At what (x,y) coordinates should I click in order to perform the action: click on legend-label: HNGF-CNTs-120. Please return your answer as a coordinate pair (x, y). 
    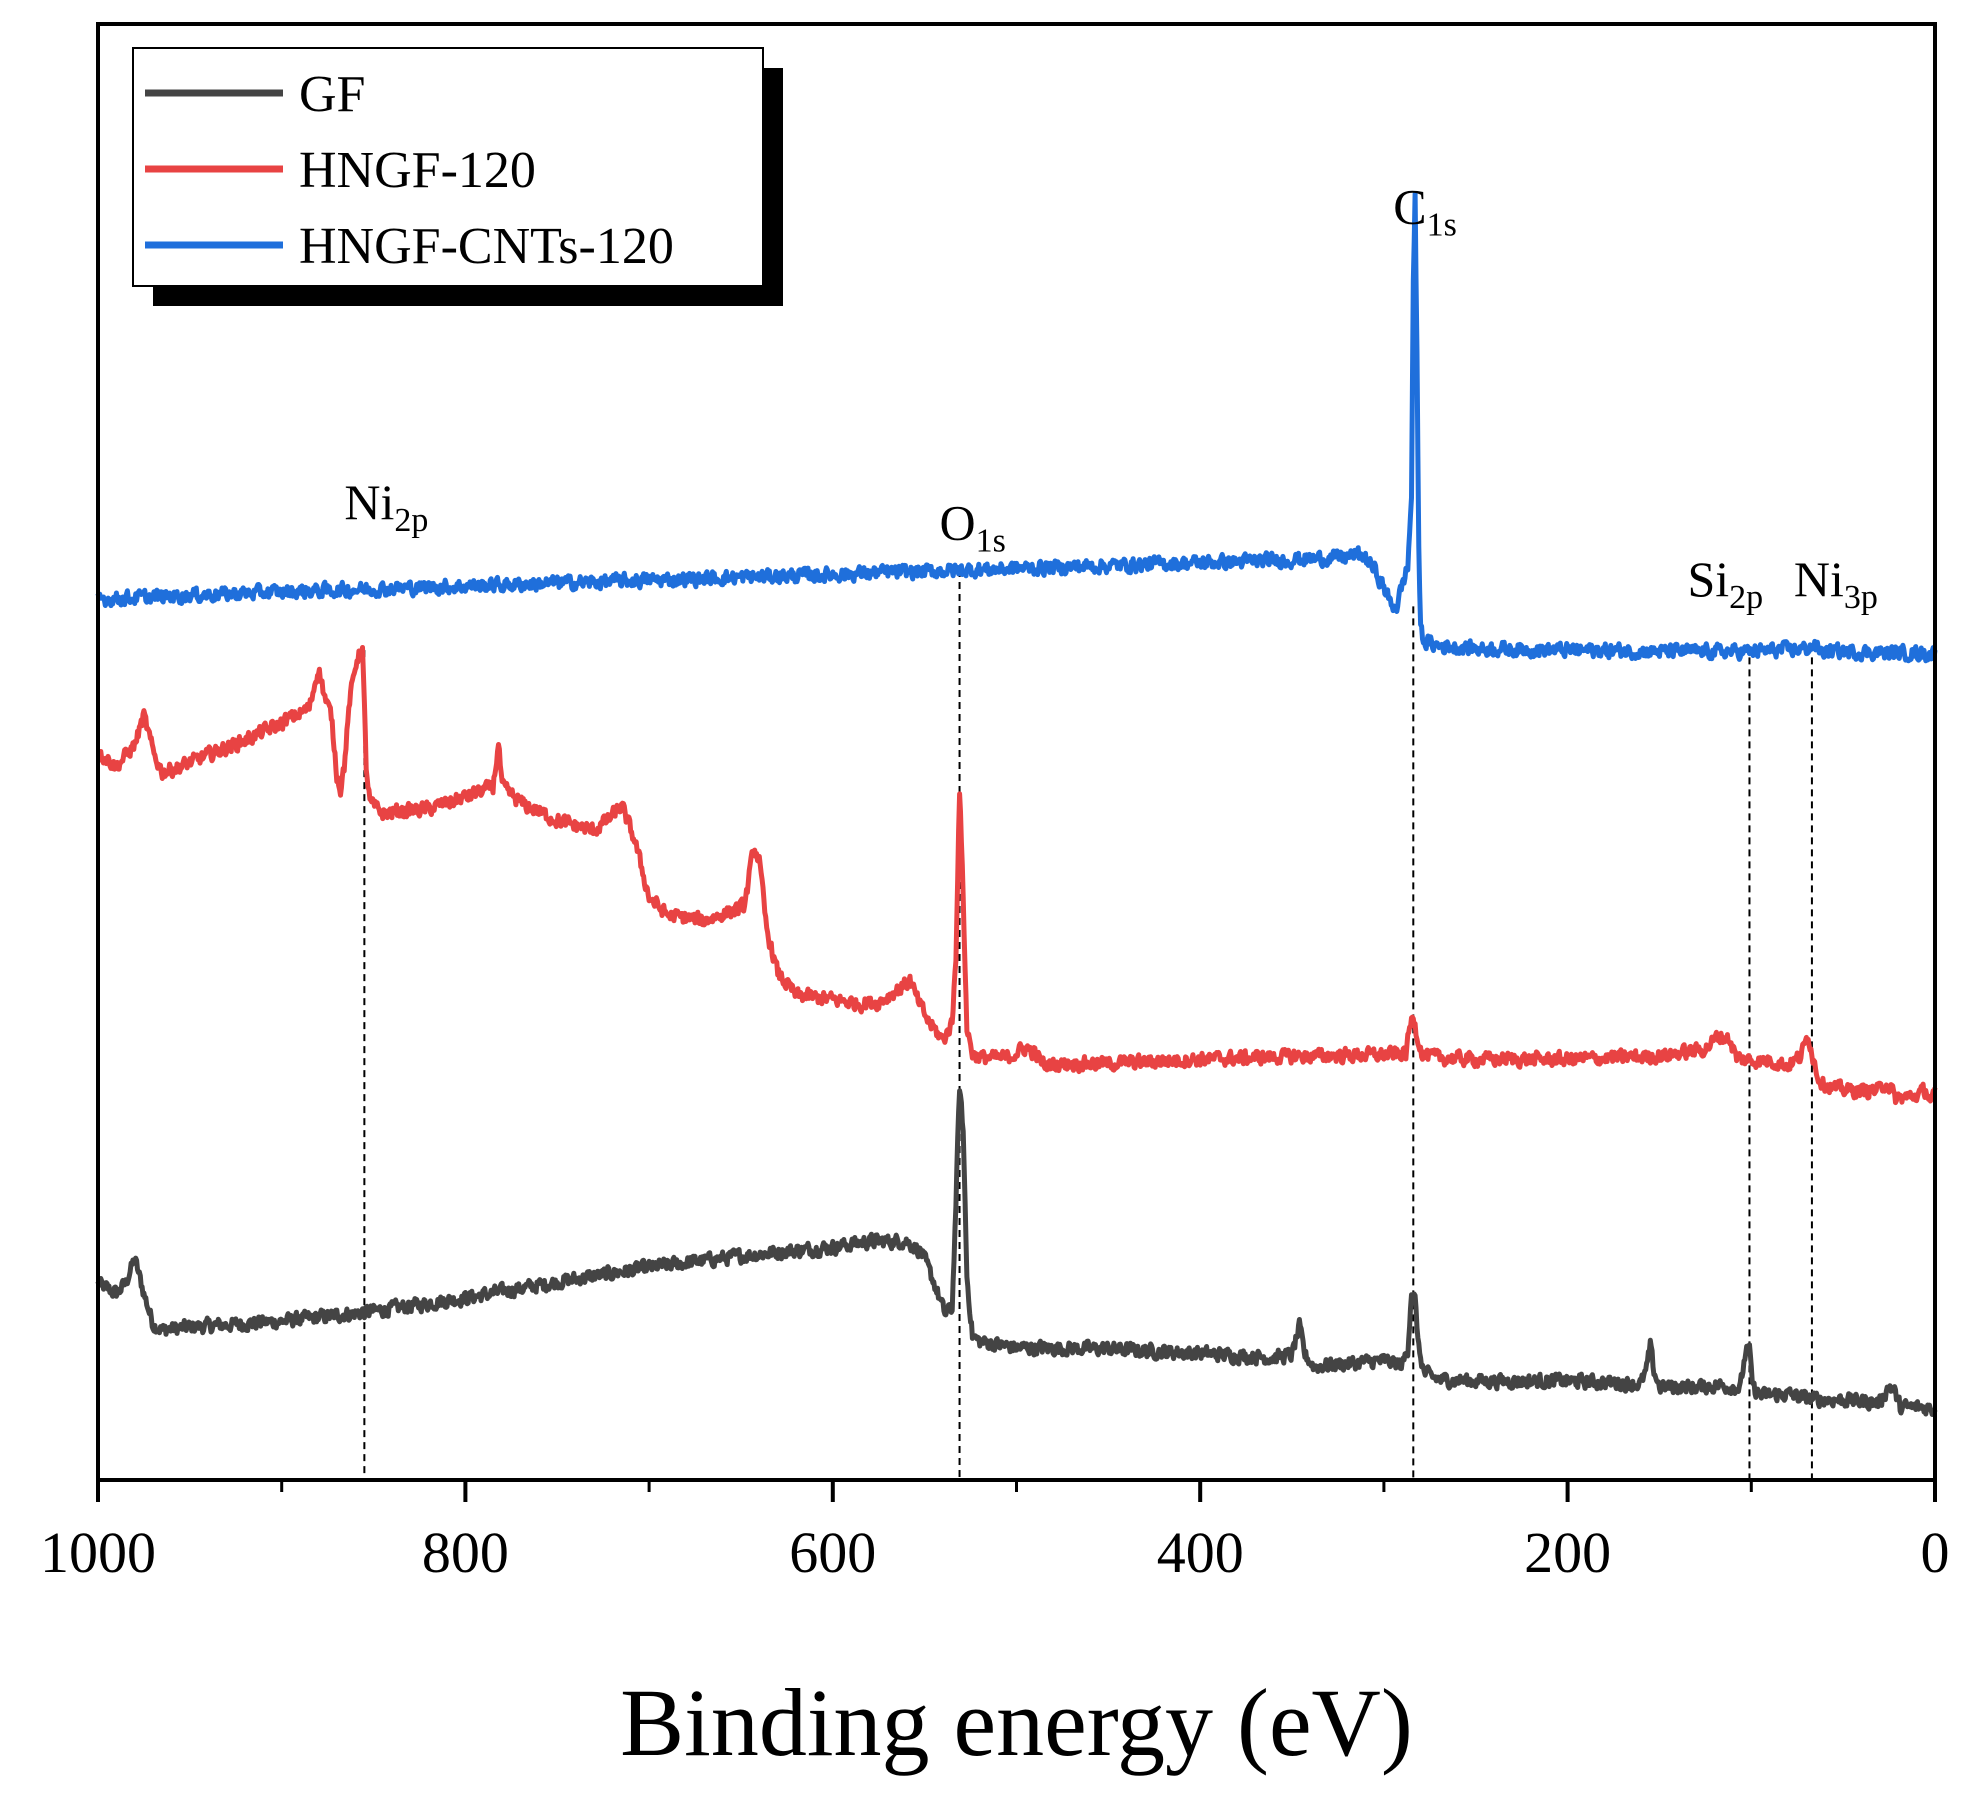
    Looking at the image, I should click on (486, 246).